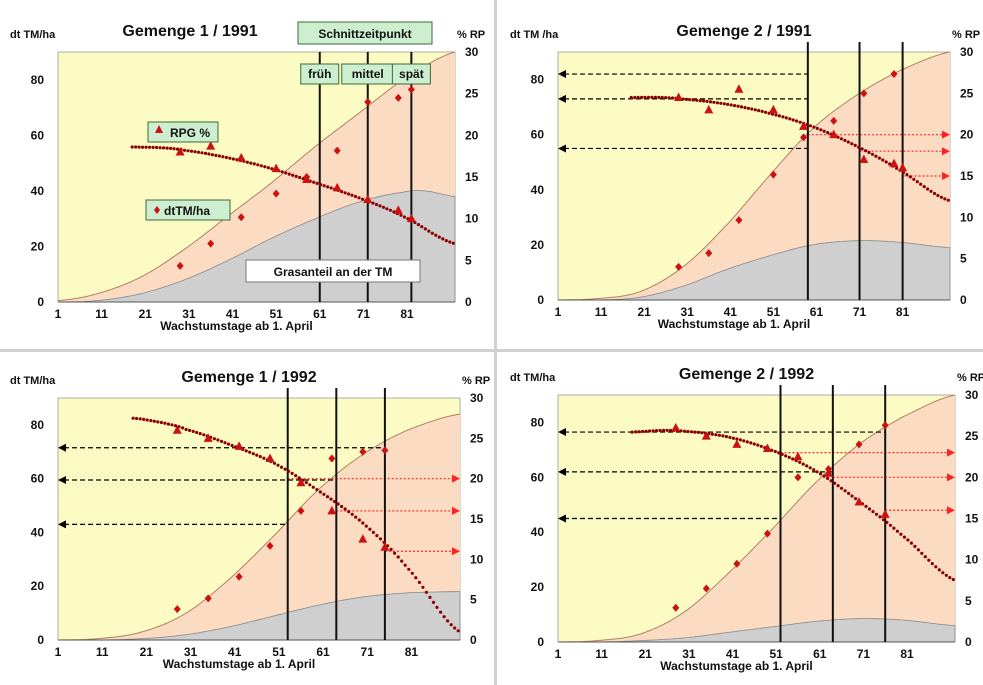 The width and height of the screenshot is (983, 685). What do you see at coordinates (776, 654) in the screenshot?
I see `x-tick-label: 51` at bounding box center [776, 654].